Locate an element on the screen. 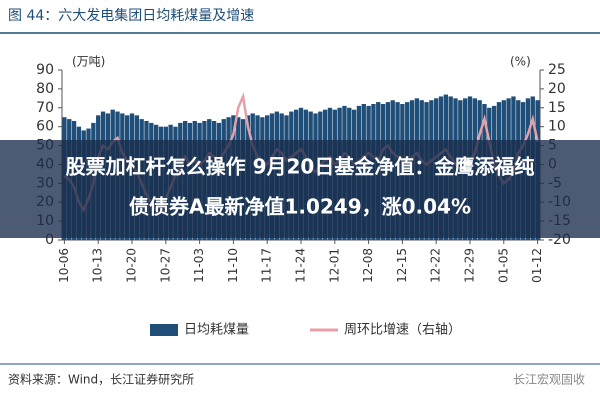 The width and height of the screenshot is (600, 400). x-tick-label: 10-20 is located at coordinates (132, 265).